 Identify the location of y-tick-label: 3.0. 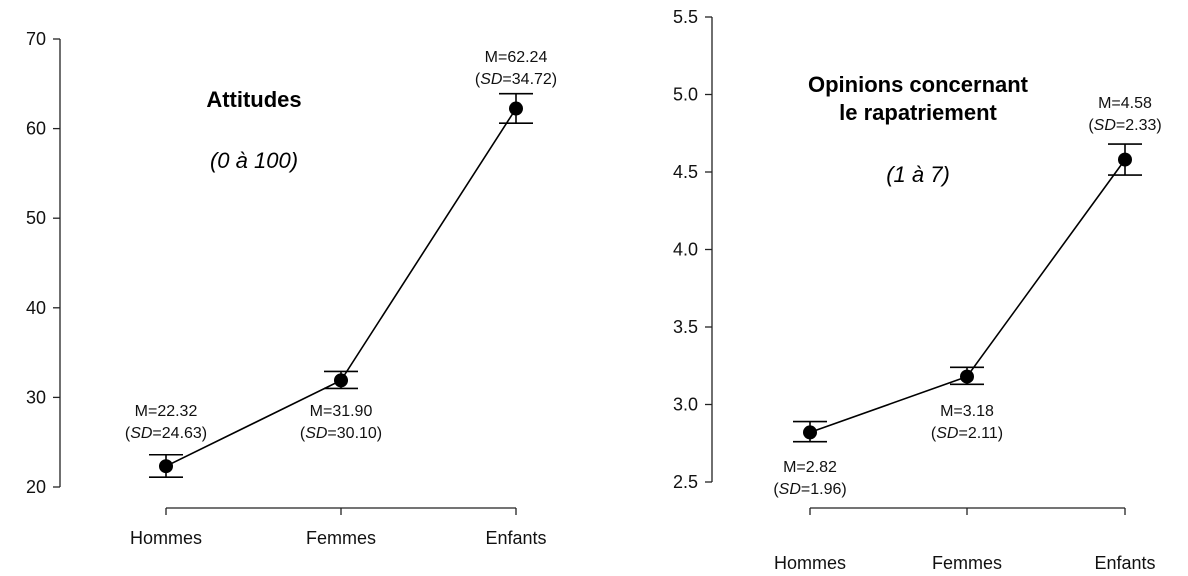
(685, 405).